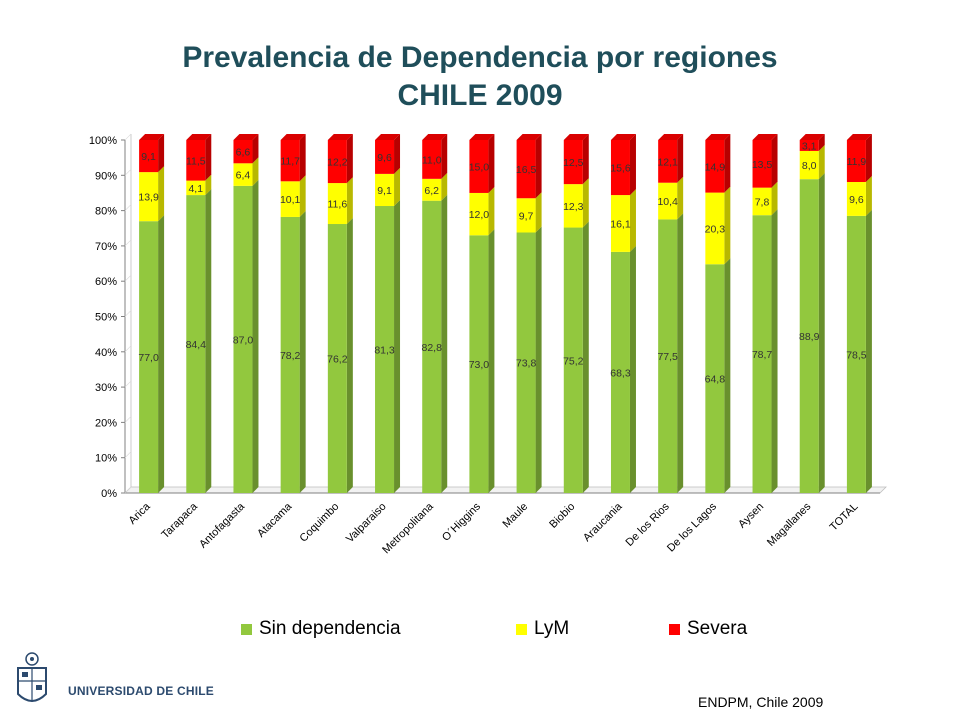 The width and height of the screenshot is (960, 721). Describe the element at coordinates (812, 137) in the screenshot. I see `bar-severa-magallanes-top` at that location.